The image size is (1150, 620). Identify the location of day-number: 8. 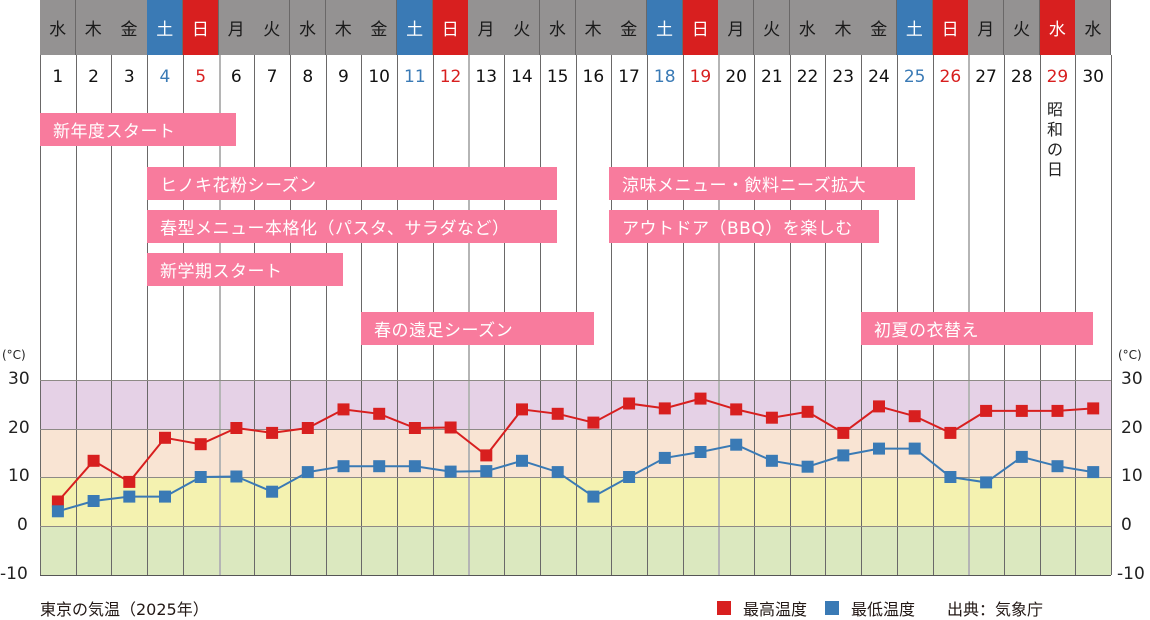
(308, 77).